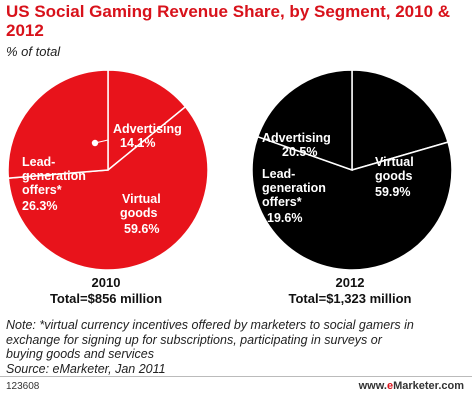 The height and width of the screenshot is (400, 472). Describe the element at coordinates (95, 143) in the screenshot. I see `advertising-marker-dot` at that location.